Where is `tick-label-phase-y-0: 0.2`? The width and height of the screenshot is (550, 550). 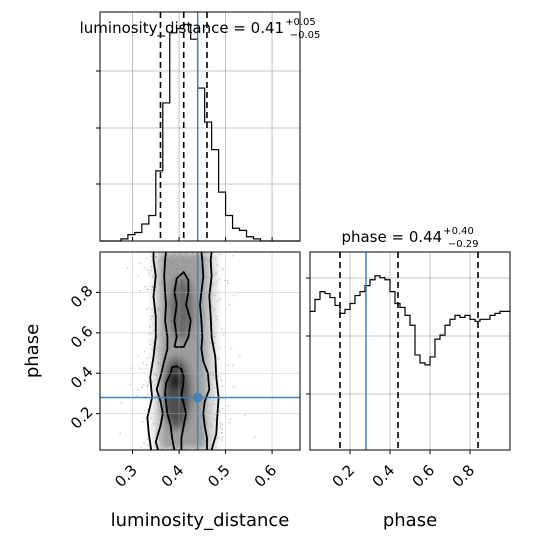 tick-label-phase-y-0: 0.2 is located at coordinates (82, 418).